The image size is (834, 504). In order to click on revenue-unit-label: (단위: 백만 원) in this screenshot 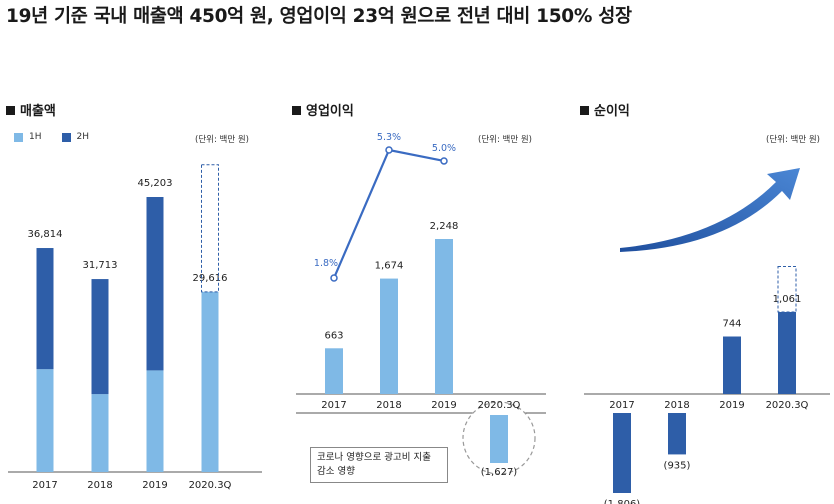, I will do `click(222, 140)`.